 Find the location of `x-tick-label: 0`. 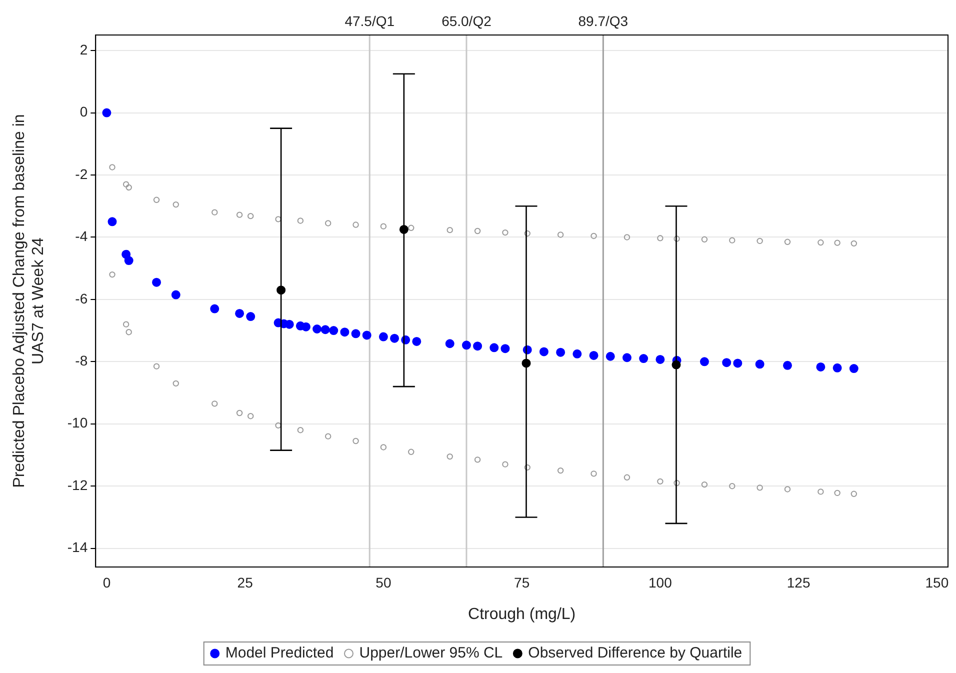

x-tick-label: 0 is located at coordinates (106, 582).